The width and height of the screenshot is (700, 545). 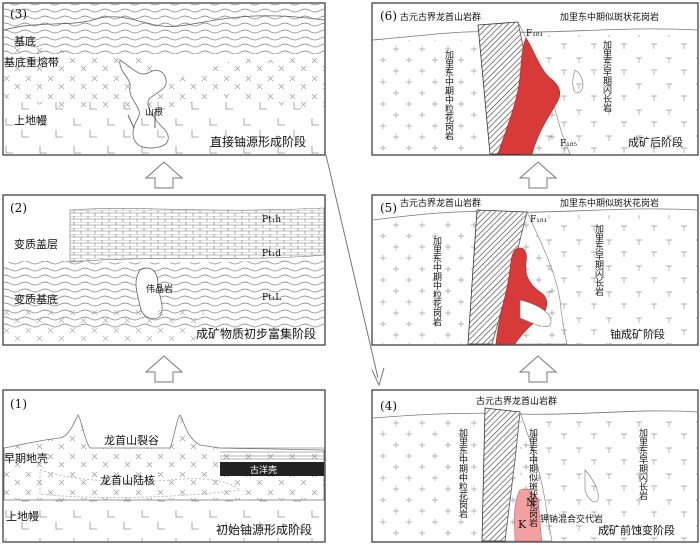 What do you see at coordinates (440, 203) in the screenshot?
I see `group-label-5: 古元古界龙首山岩群` at bounding box center [440, 203].